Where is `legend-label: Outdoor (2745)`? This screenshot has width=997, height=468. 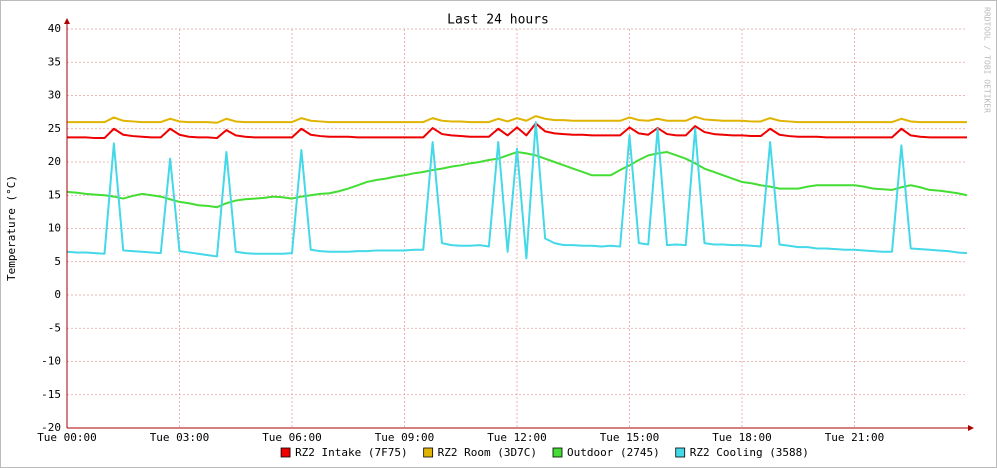
legend-label: Outdoor (2745) is located at coordinates (613, 452).